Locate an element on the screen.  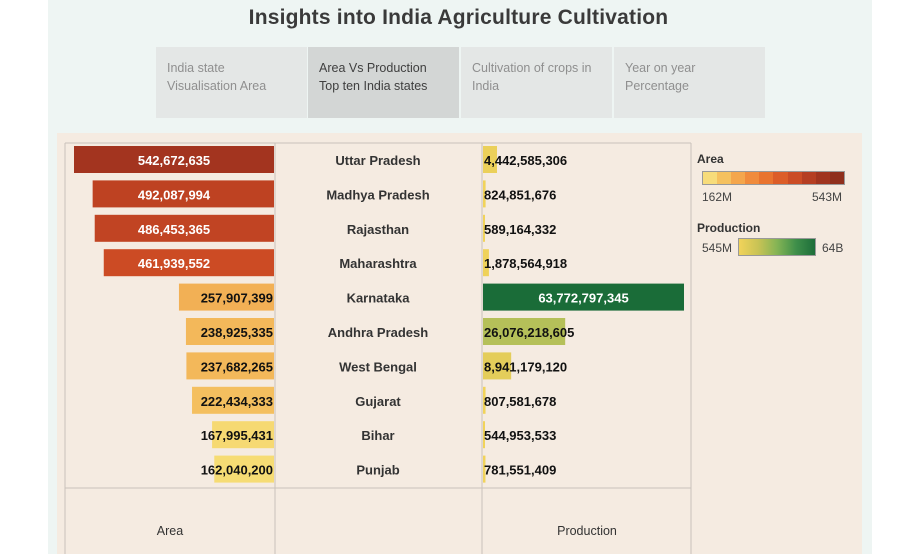
area-data-label: 237,682,265 is located at coordinates (237, 366).